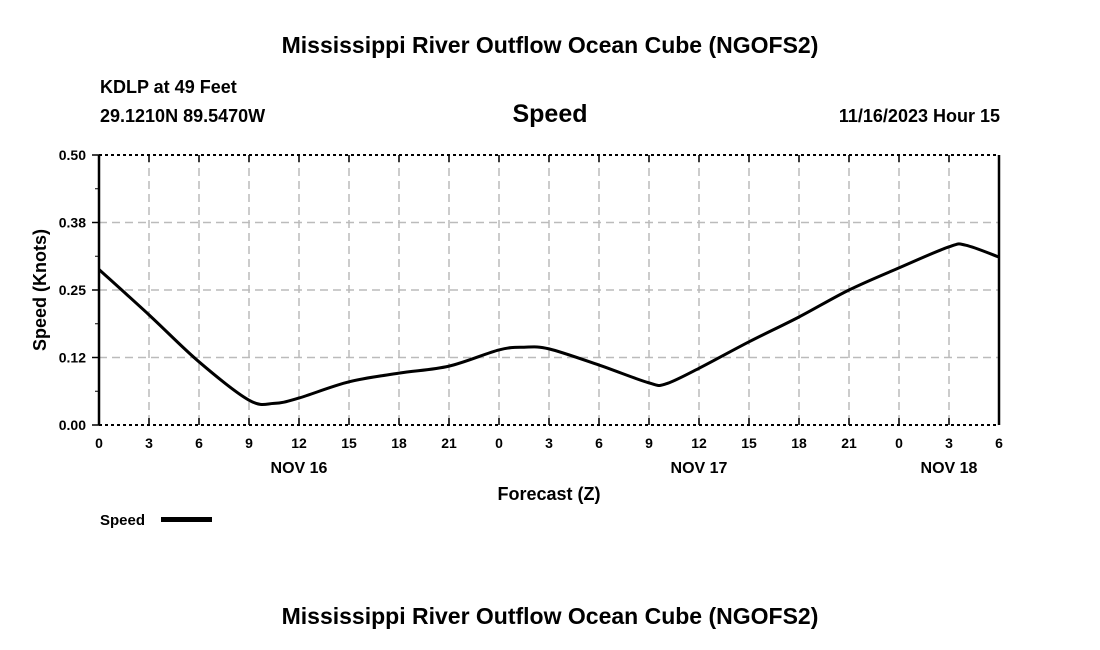 This screenshot has width=1100, height=650. What do you see at coordinates (72, 155) in the screenshot?
I see `y-tick-label: 0.50` at bounding box center [72, 155].